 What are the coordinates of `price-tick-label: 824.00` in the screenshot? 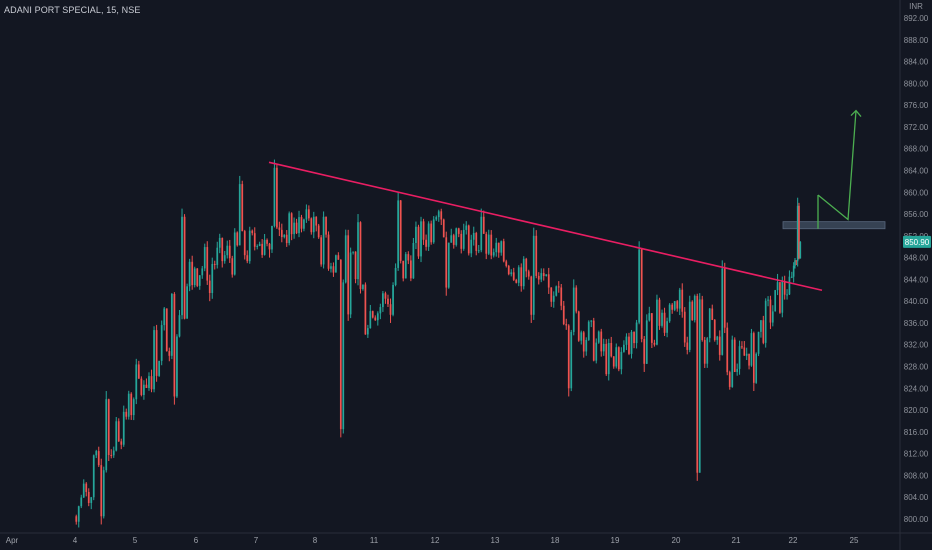 It's located at (916, 388).